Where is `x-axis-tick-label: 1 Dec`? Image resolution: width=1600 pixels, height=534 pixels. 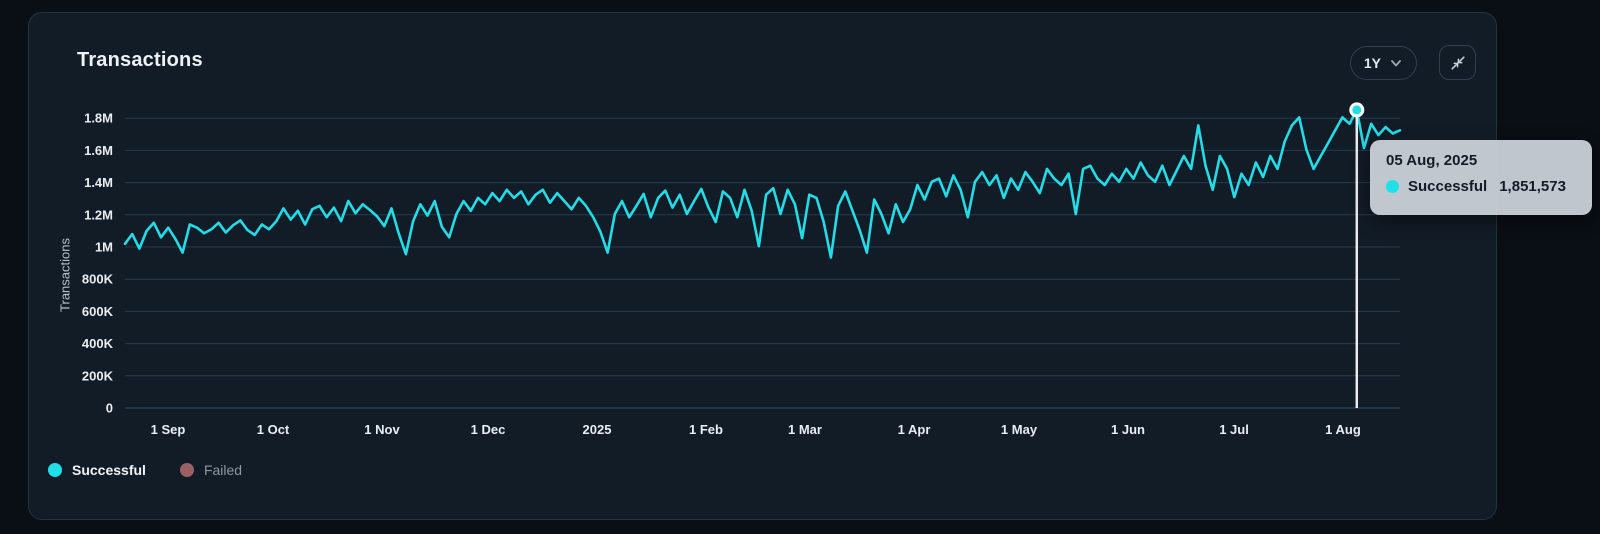
x-axis-tick-label: 1 Dec is located at coordinates (488, 429).